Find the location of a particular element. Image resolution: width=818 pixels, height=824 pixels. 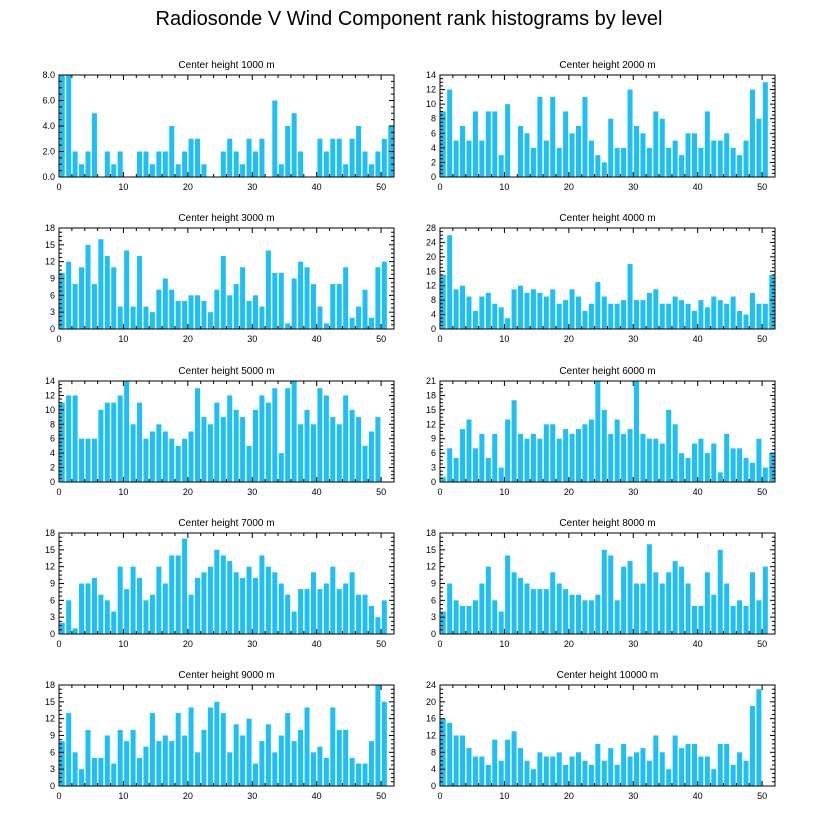

x-tick-label: 0 is located at coordinates (439, 796).